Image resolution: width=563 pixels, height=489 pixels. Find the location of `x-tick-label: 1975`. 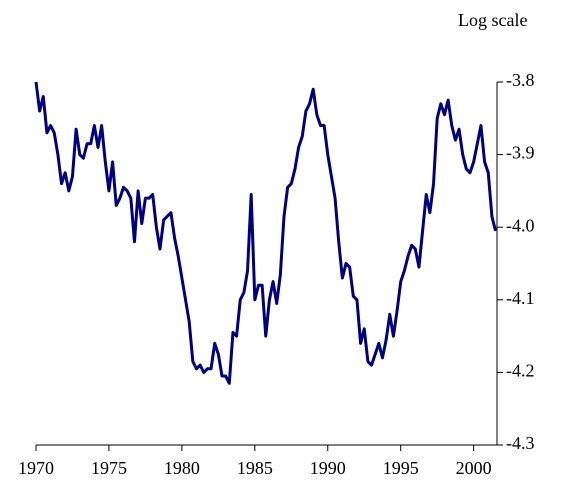

x-tick-label: 1975 is located at coordinates (109, 468).